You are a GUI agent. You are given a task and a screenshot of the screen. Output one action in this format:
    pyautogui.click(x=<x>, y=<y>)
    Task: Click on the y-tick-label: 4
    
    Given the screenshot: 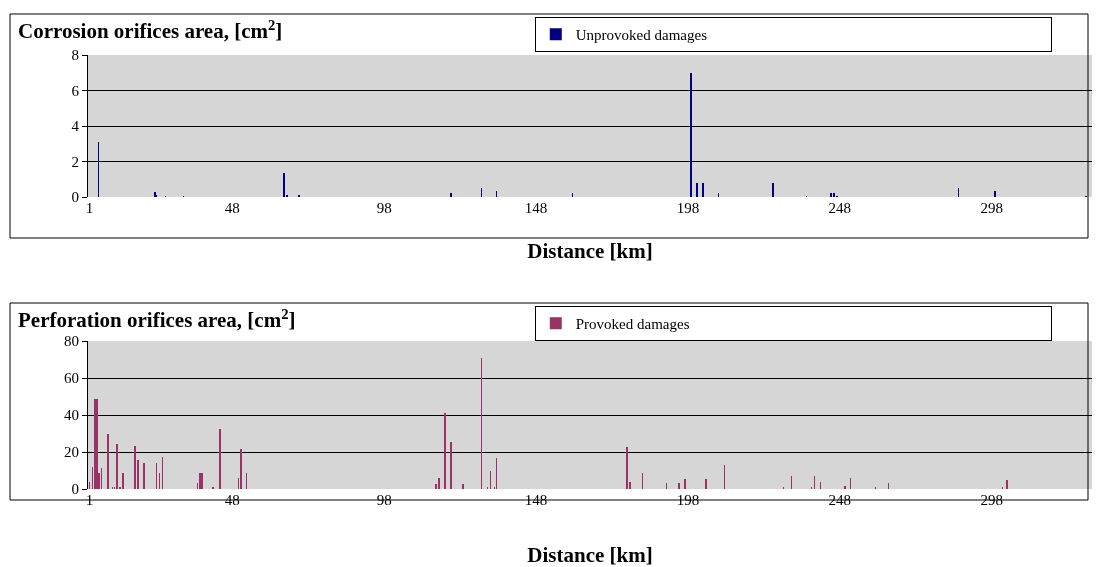 What is the action you would take?
    pyautogui.click(x=75, y=126)
    